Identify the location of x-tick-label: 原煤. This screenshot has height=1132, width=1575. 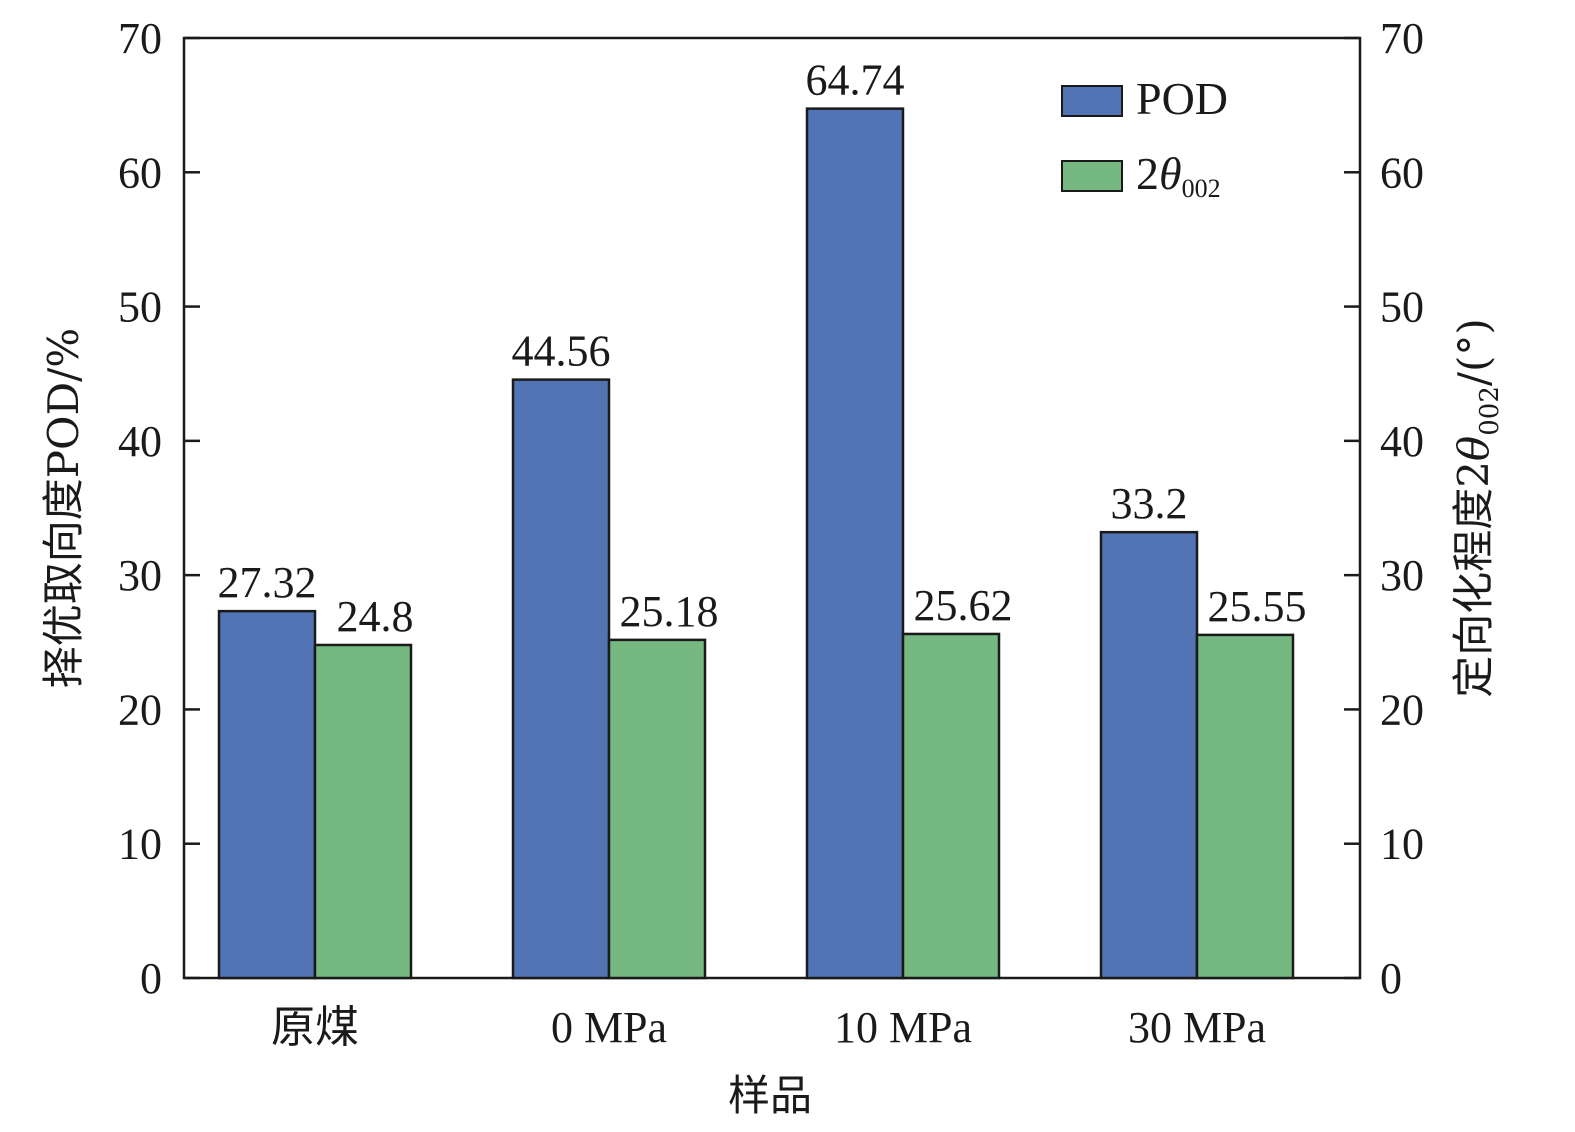
(315, 1027).